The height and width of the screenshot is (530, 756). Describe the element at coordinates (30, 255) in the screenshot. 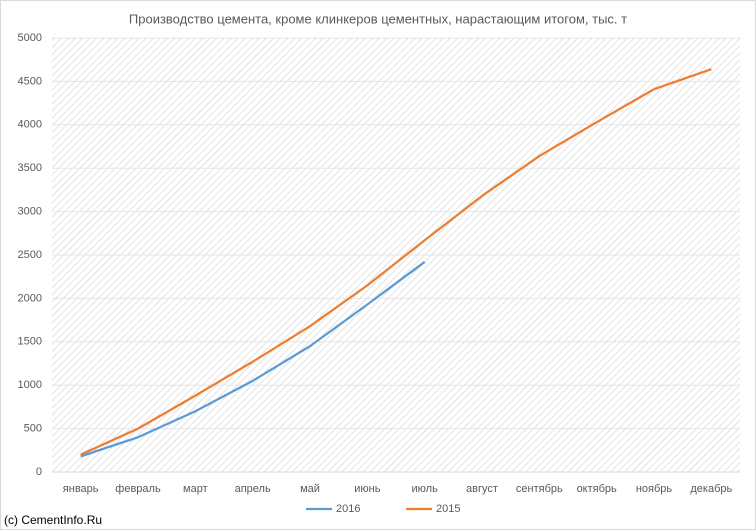

I see `y-tick-label: 2500` at that location.